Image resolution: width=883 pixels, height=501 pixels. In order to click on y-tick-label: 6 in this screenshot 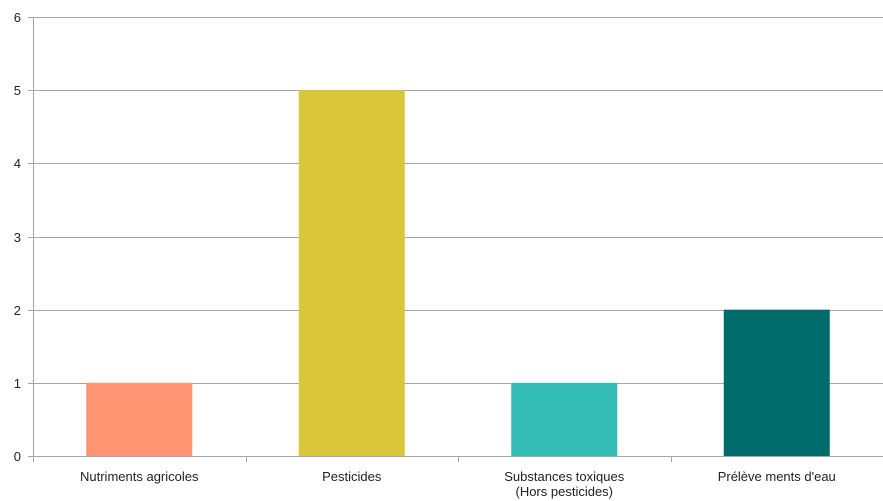, I will do `click(17, 17)`.